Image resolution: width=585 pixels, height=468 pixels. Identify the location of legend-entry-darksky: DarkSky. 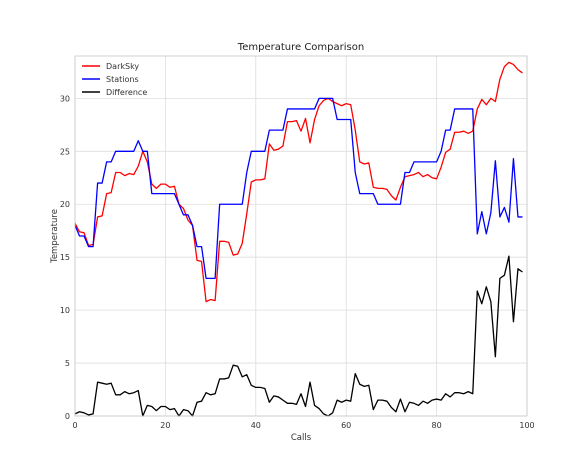
(110, 66).